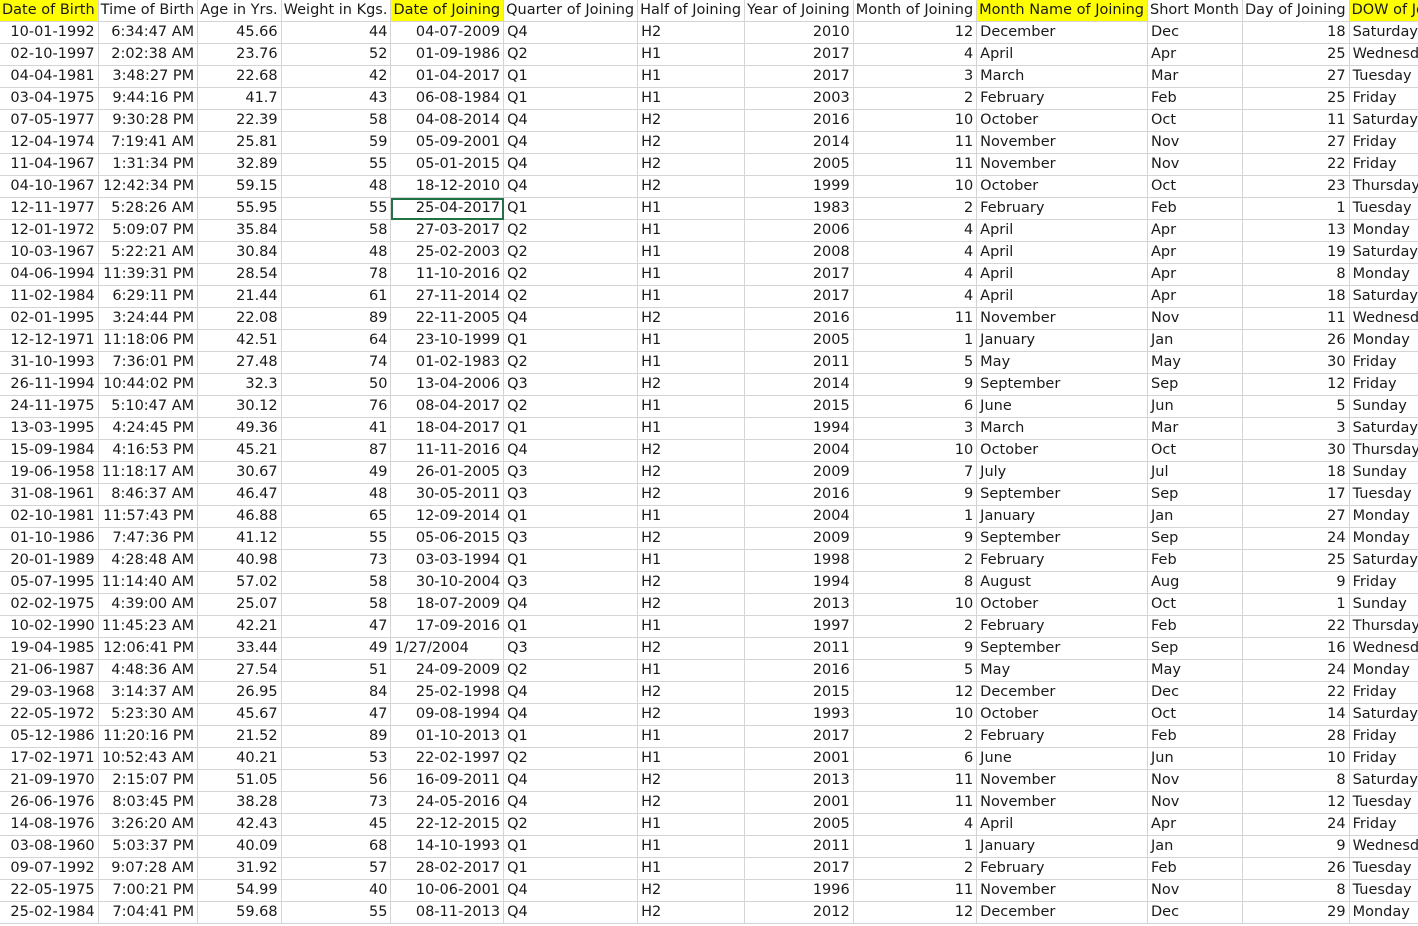  I want to click on cell-short-month: Sep, so click(1195, 538).